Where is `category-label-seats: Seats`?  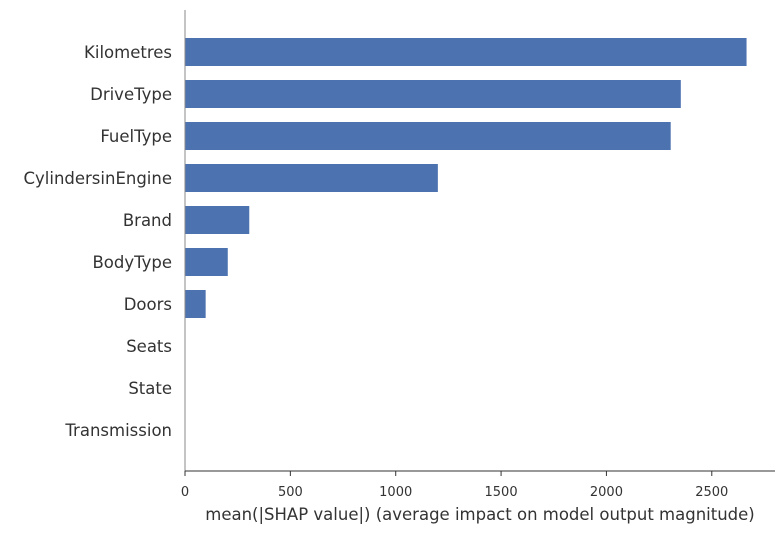
category-label-seats: Seats is located at coordinates (149, 346).